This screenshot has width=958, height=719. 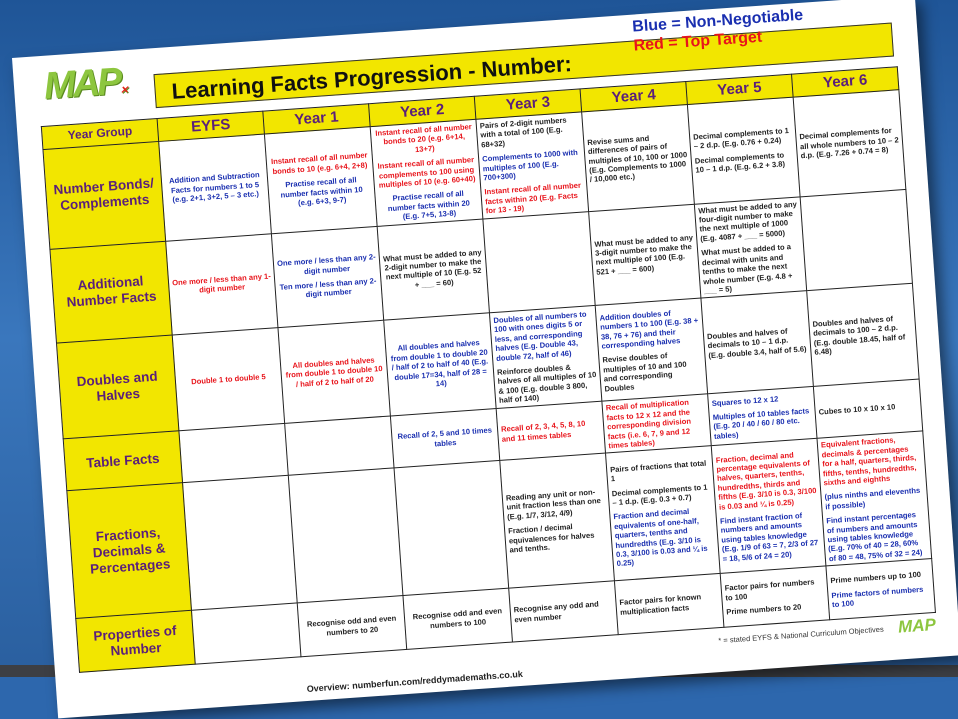 I want to click on objective-text: Cubes to 10 x 10 x 10, so click(x=857, y=409).